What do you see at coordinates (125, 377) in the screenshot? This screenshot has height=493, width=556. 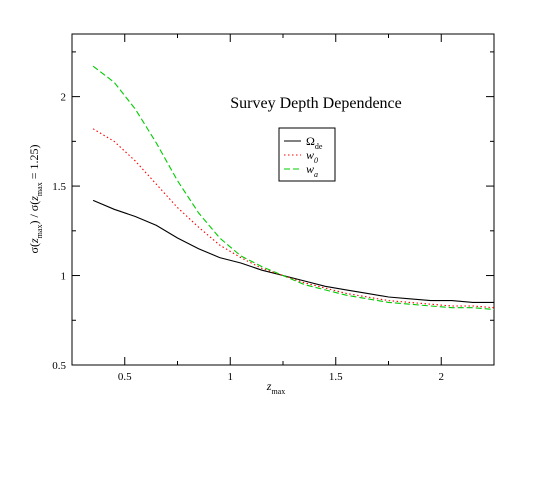 I see `x-tick-label: 0.5` at bounding box center [125, 377].